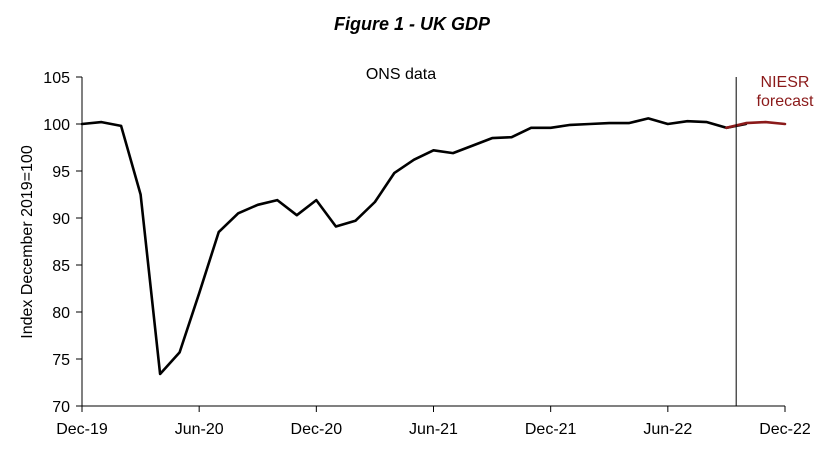 This screenshot has width=840, height=473. Describe the element at coordinates (785, 429) in the screenshot. I see `x-tick-label: Dec-22` at that location.